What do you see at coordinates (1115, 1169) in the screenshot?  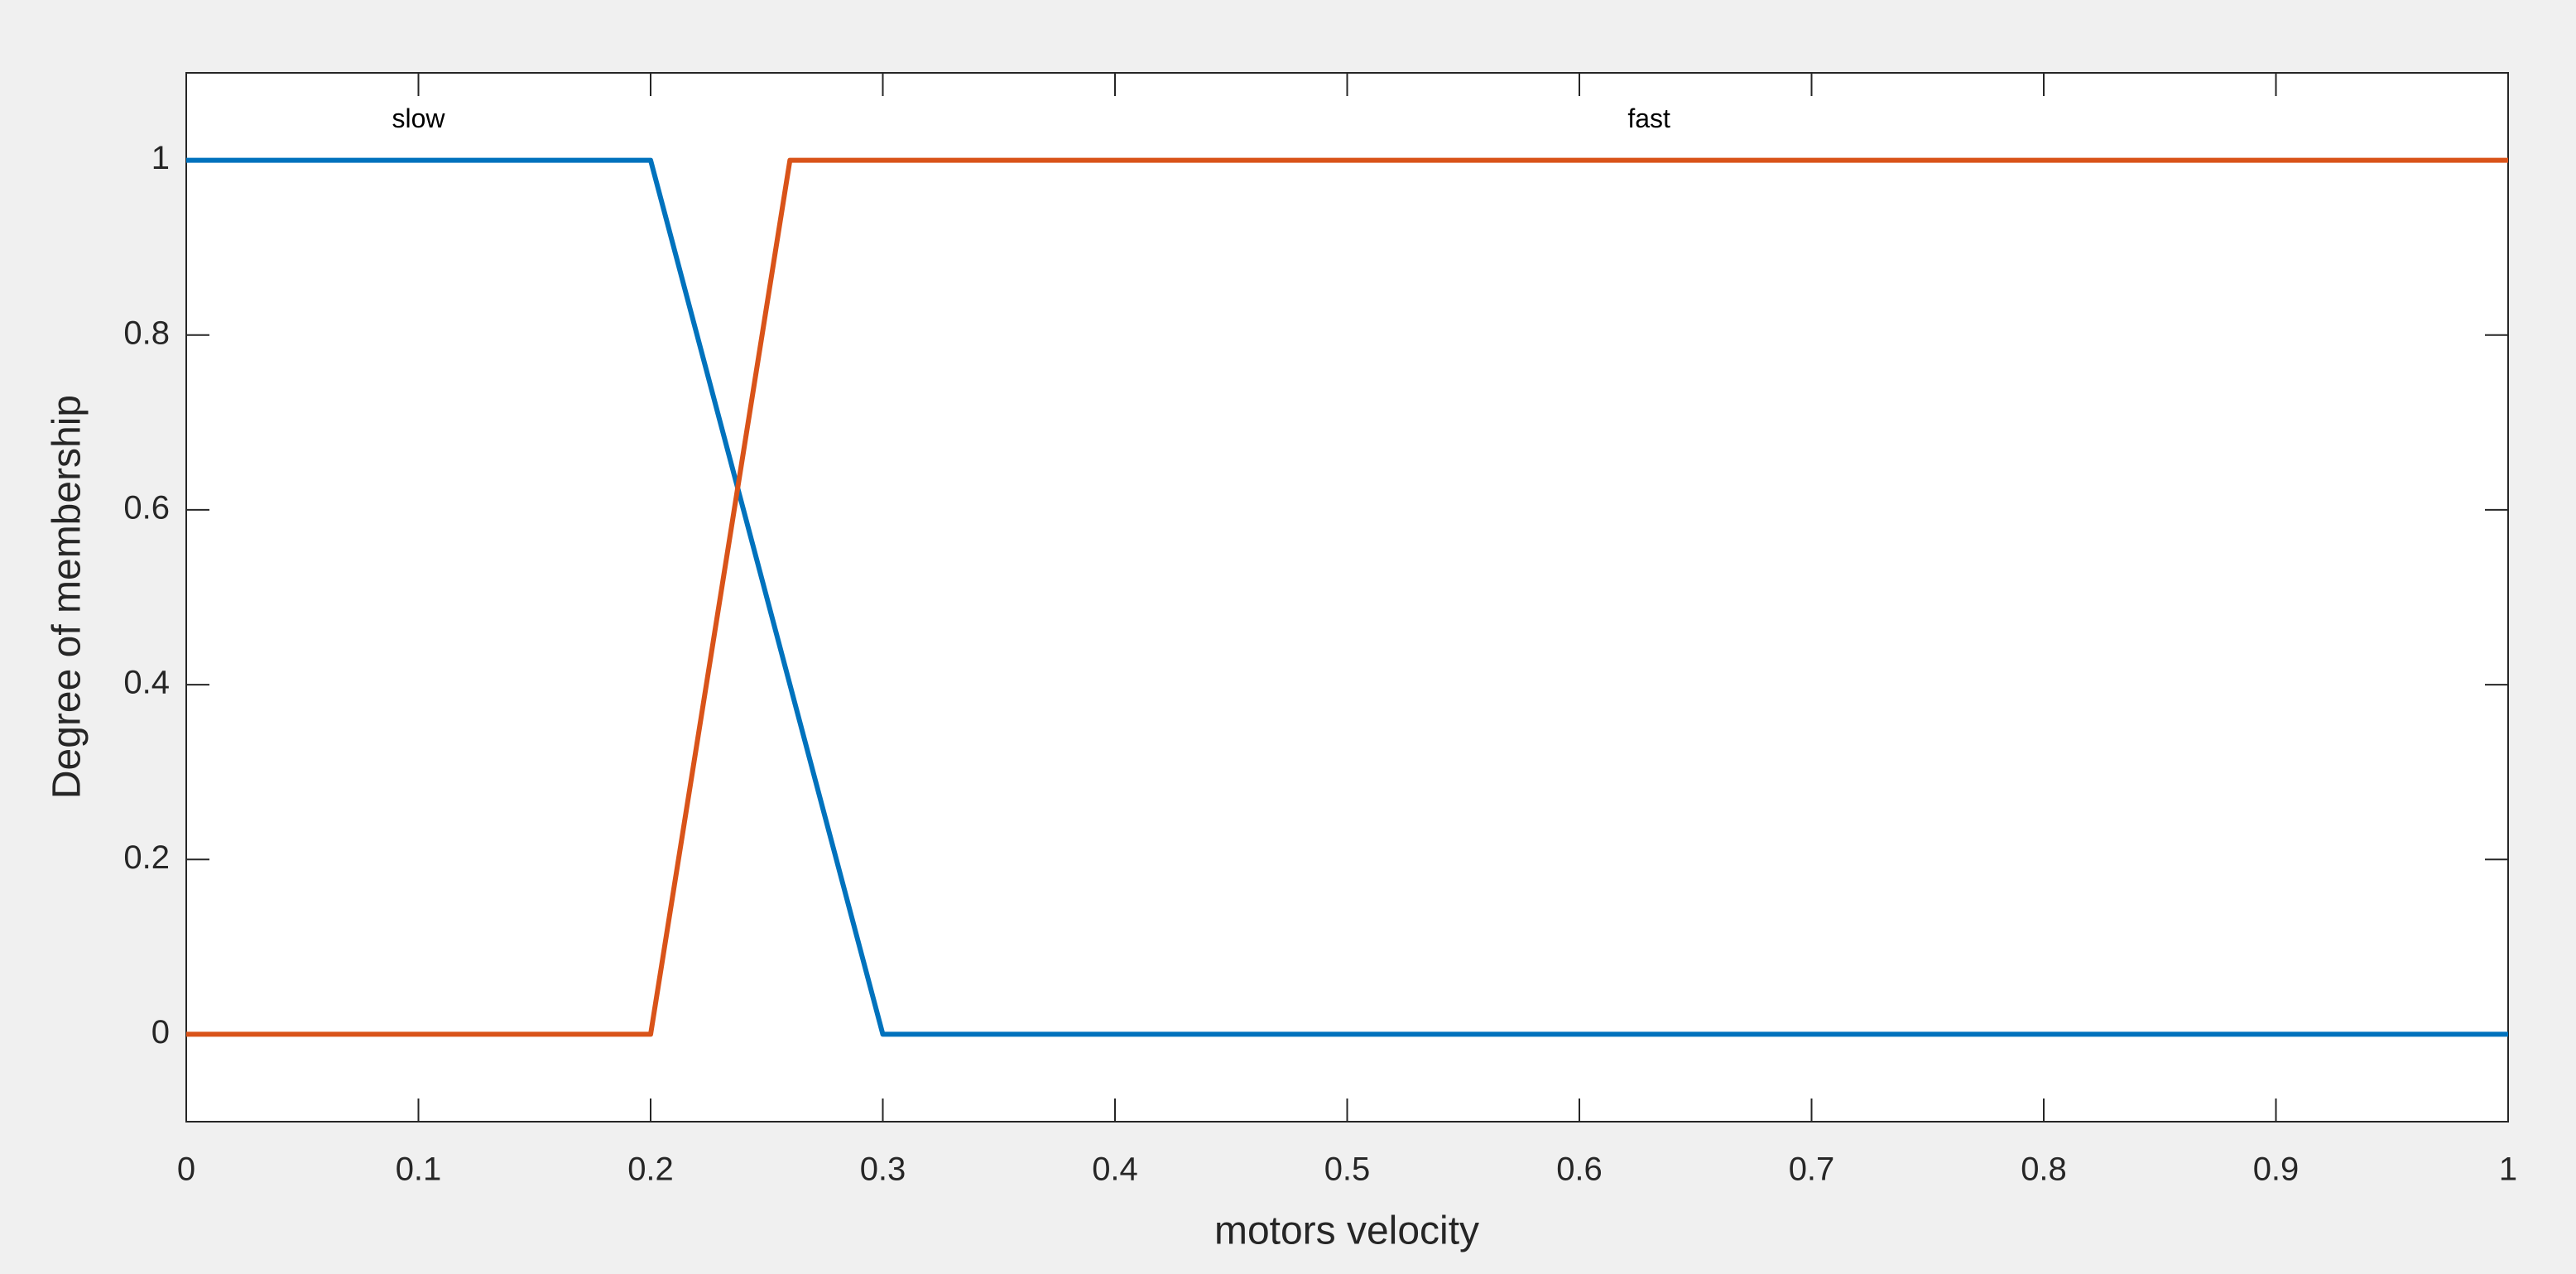 I see `x-tick-label: 0.4` at bounding box center [1115, 1169].